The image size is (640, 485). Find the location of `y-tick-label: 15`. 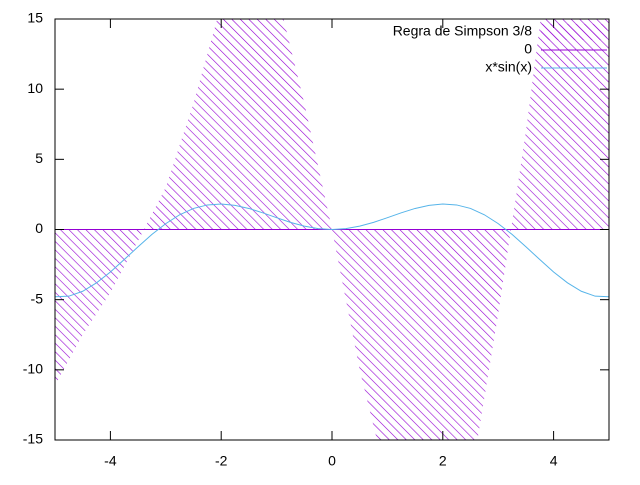

y-tick-label: 15 is located at coordinates (35, 18).